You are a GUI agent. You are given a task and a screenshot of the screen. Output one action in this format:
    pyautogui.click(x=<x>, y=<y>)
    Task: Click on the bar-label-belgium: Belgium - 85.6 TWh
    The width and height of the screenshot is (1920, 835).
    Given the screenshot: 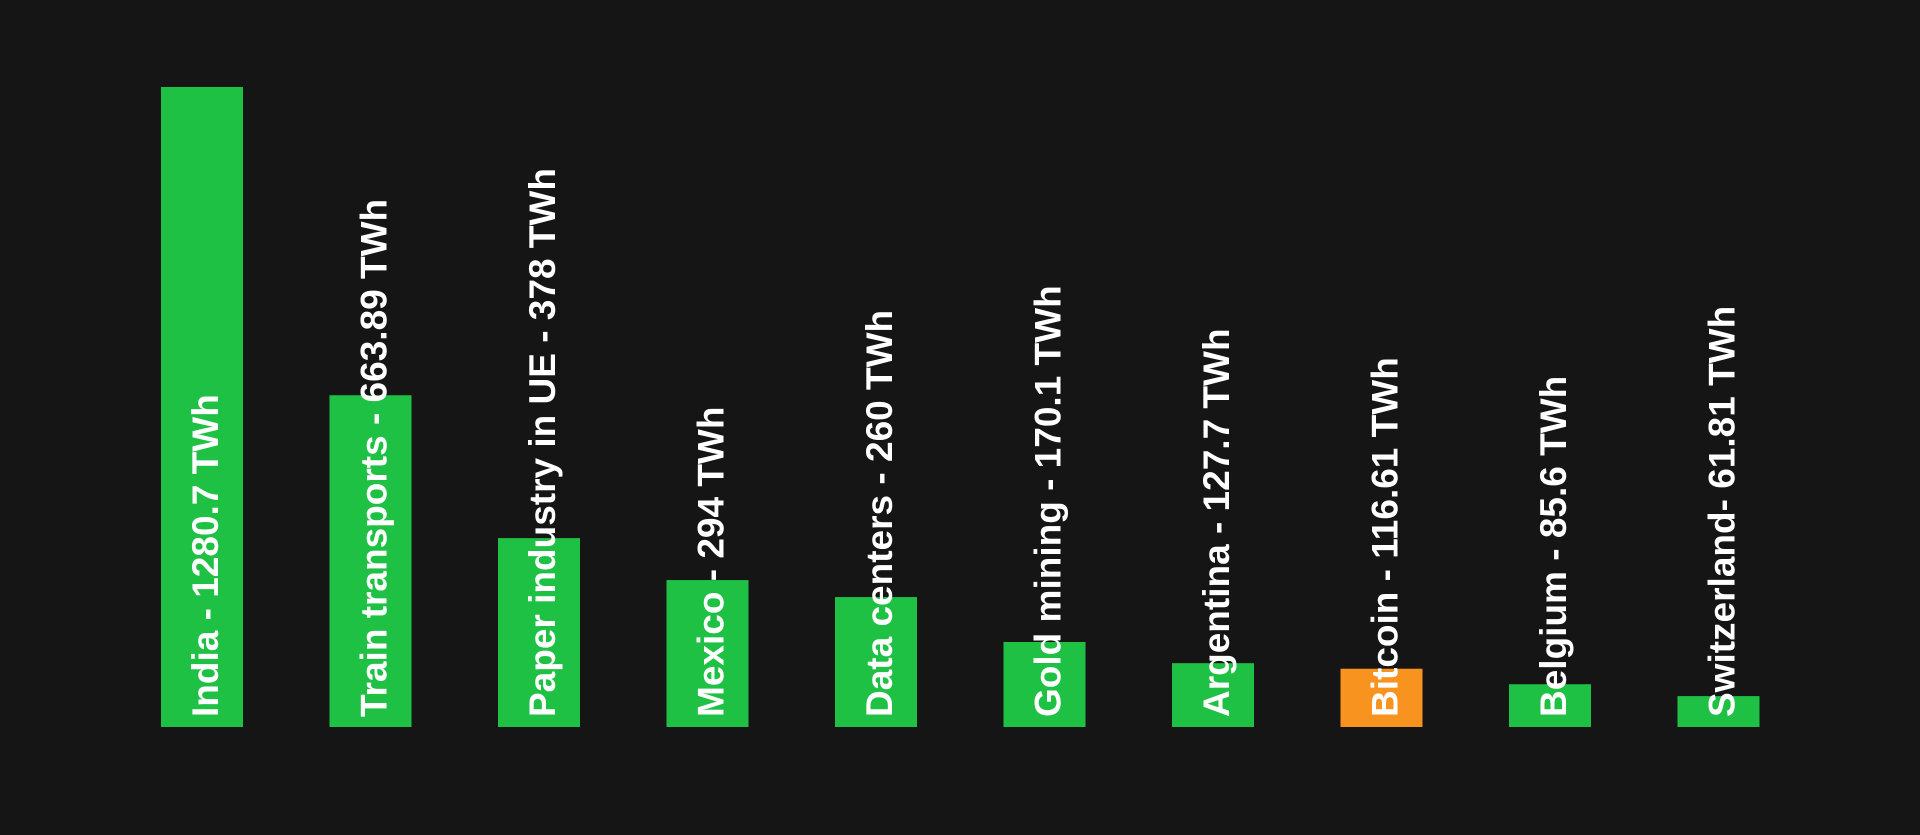 What is the action you would take?
    pyautogui.click(x=1553, y=546)
    